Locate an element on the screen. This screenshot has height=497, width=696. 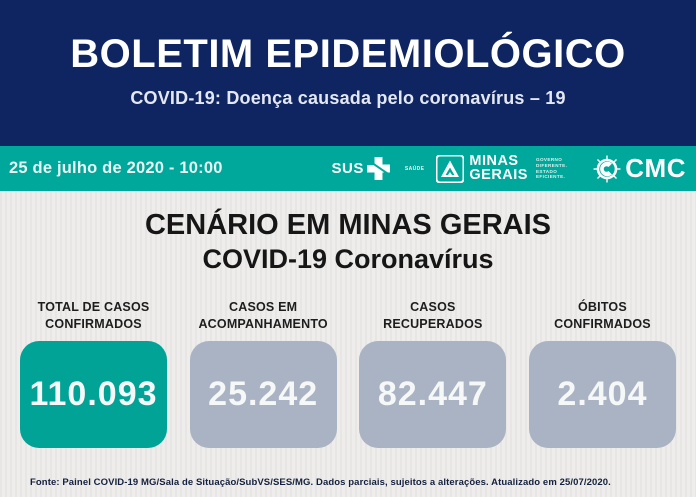
stat-card-acompanhamento: CASOS EM ACOMPANHAMENTO 25.242 is located at coordinates (263, 371).